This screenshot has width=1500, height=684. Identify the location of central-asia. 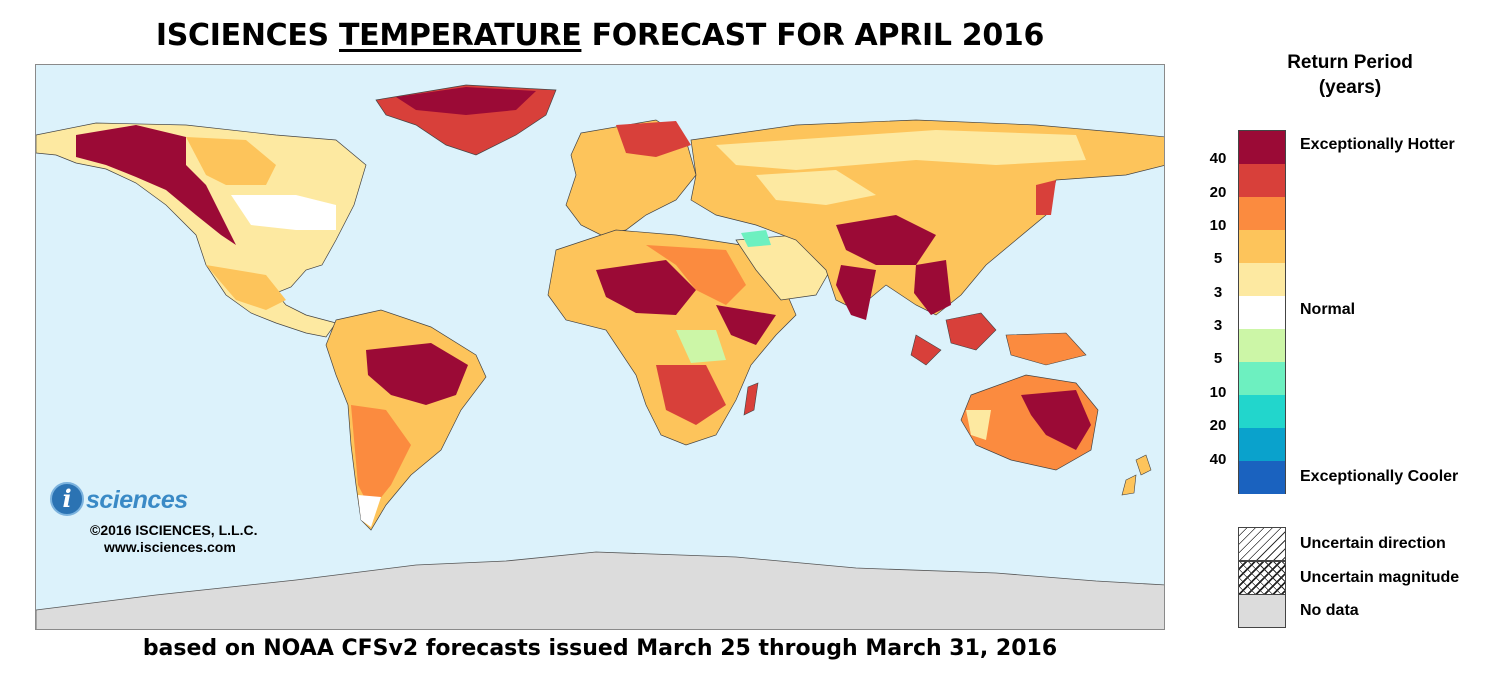
(816, 187).